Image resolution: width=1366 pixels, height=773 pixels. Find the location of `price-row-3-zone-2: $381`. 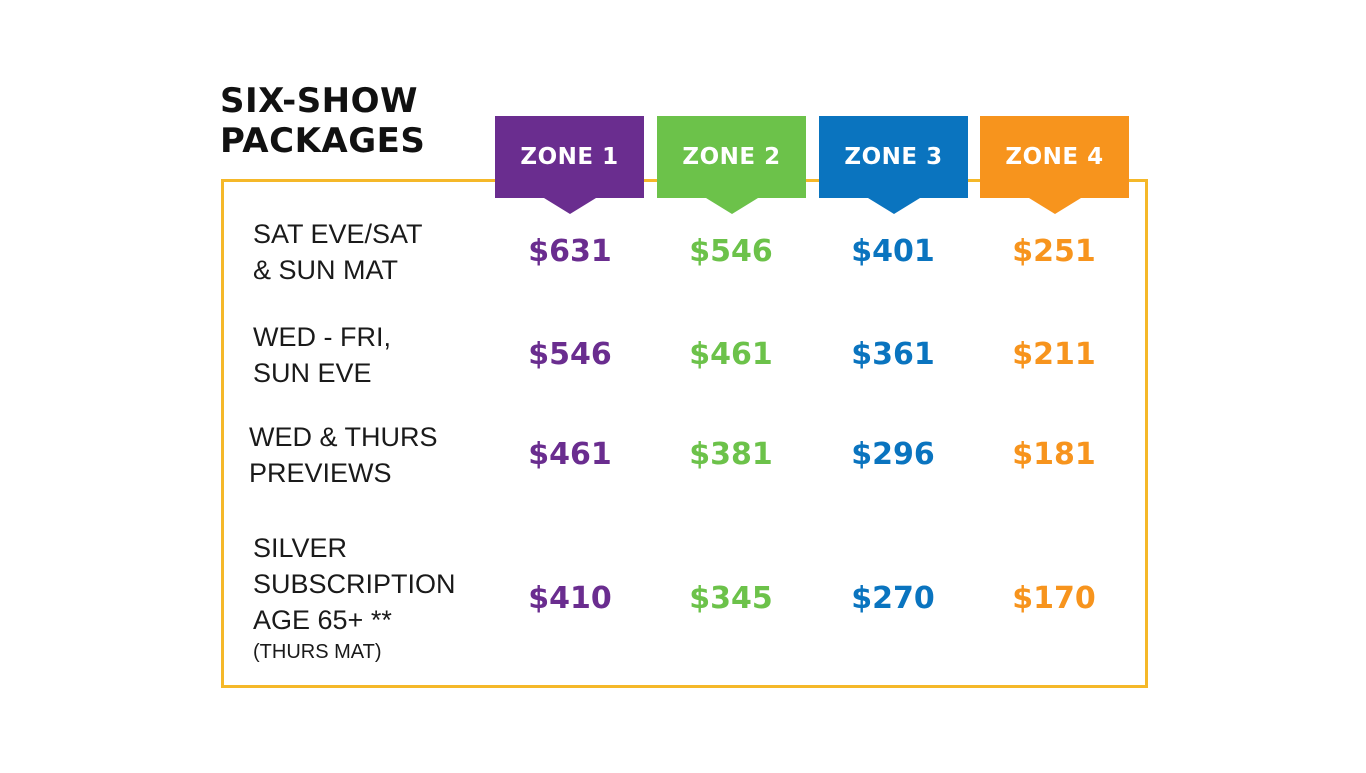

price-row-3-zone-2: $381 is located at coordinates (731, 454).